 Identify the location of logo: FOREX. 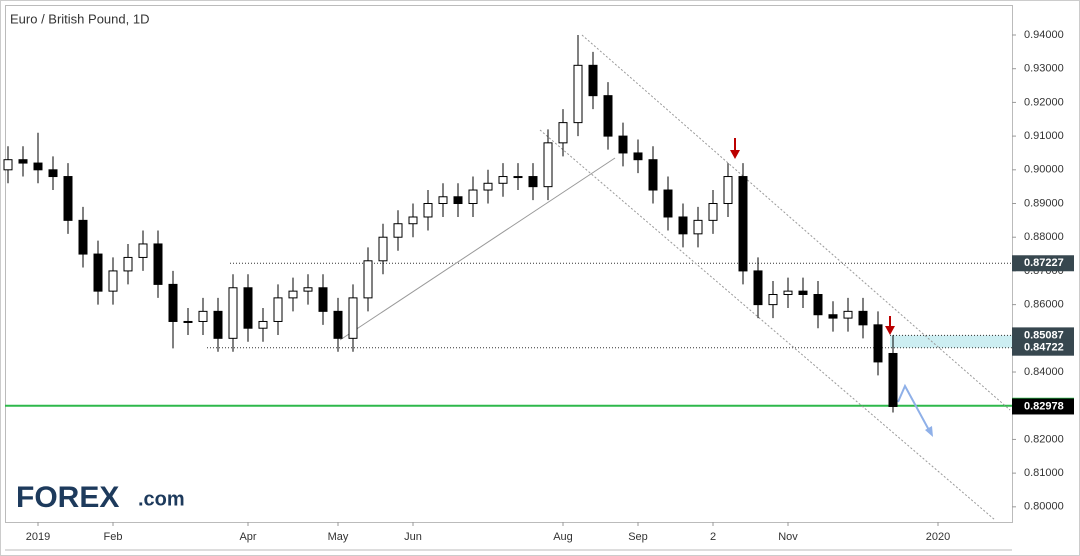
(67, 497).